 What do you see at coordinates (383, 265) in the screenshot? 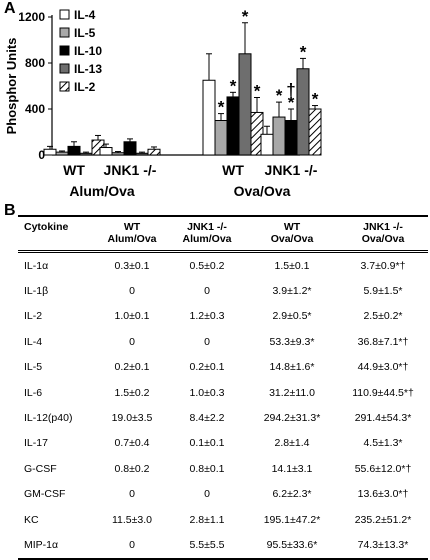
I see `table-cell: 3.7±0.9*†` at bounding box center [383, 265].